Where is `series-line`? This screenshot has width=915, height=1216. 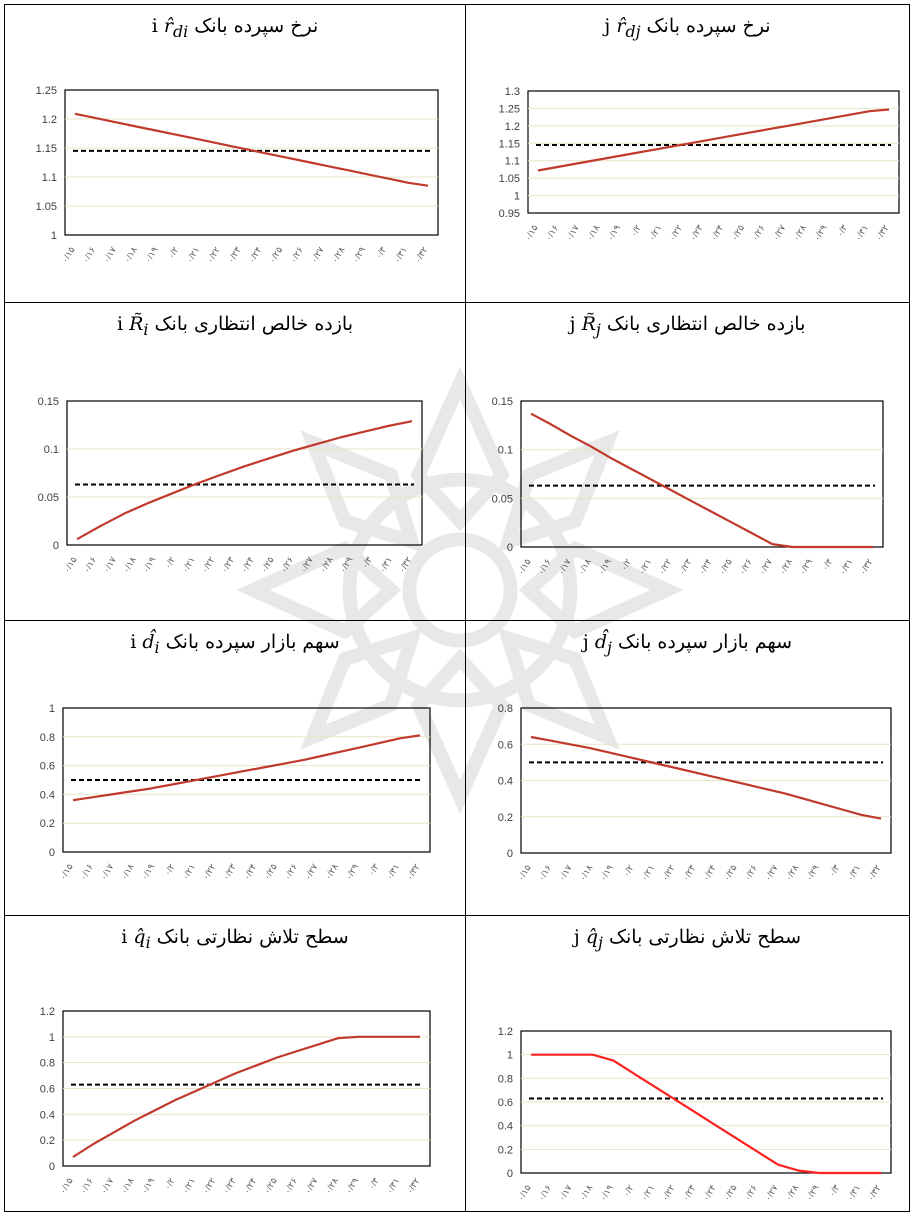
series-line is located at coordinates (713, 140).